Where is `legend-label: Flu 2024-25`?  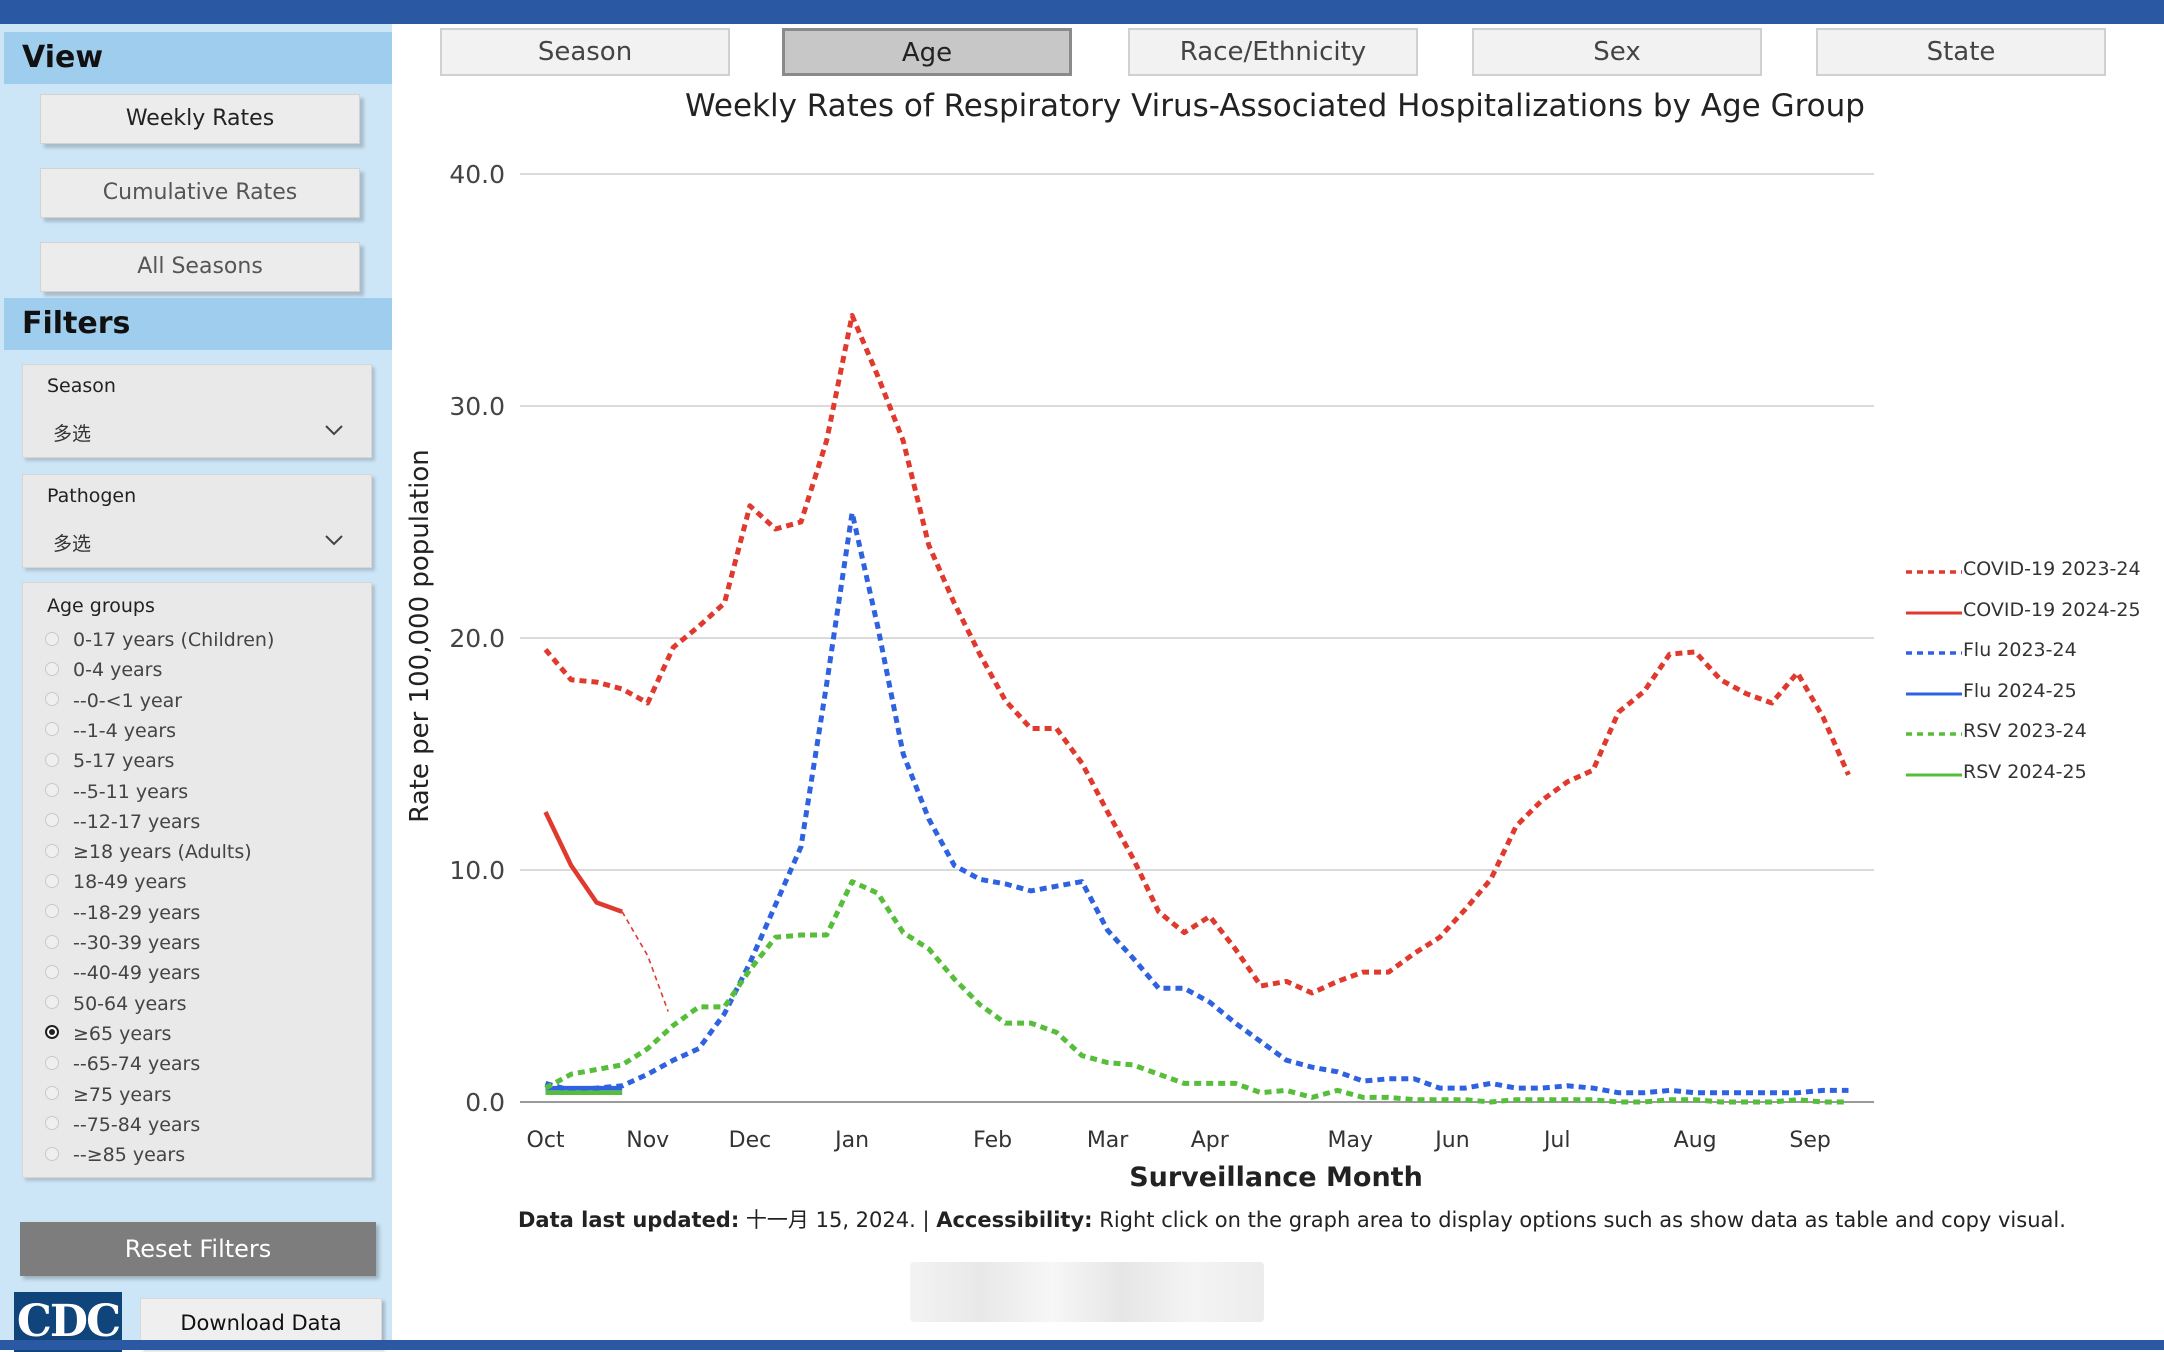
legend-label: Flu 2024-25 is located at coordinates (2020, 690).